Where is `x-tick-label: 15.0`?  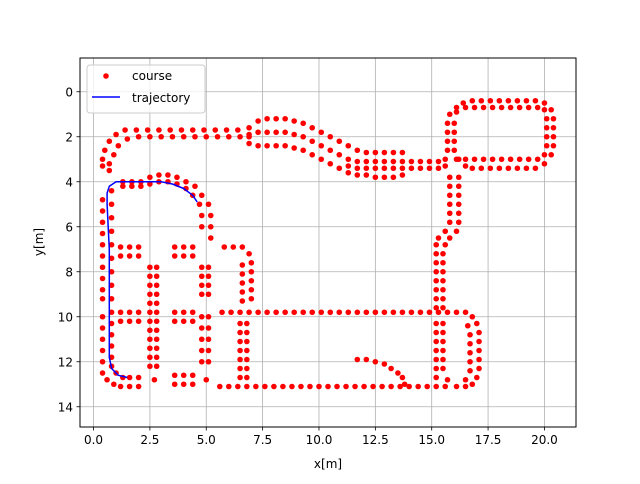
x-tick-label: 15.0 is located at coordinates (431, 440).